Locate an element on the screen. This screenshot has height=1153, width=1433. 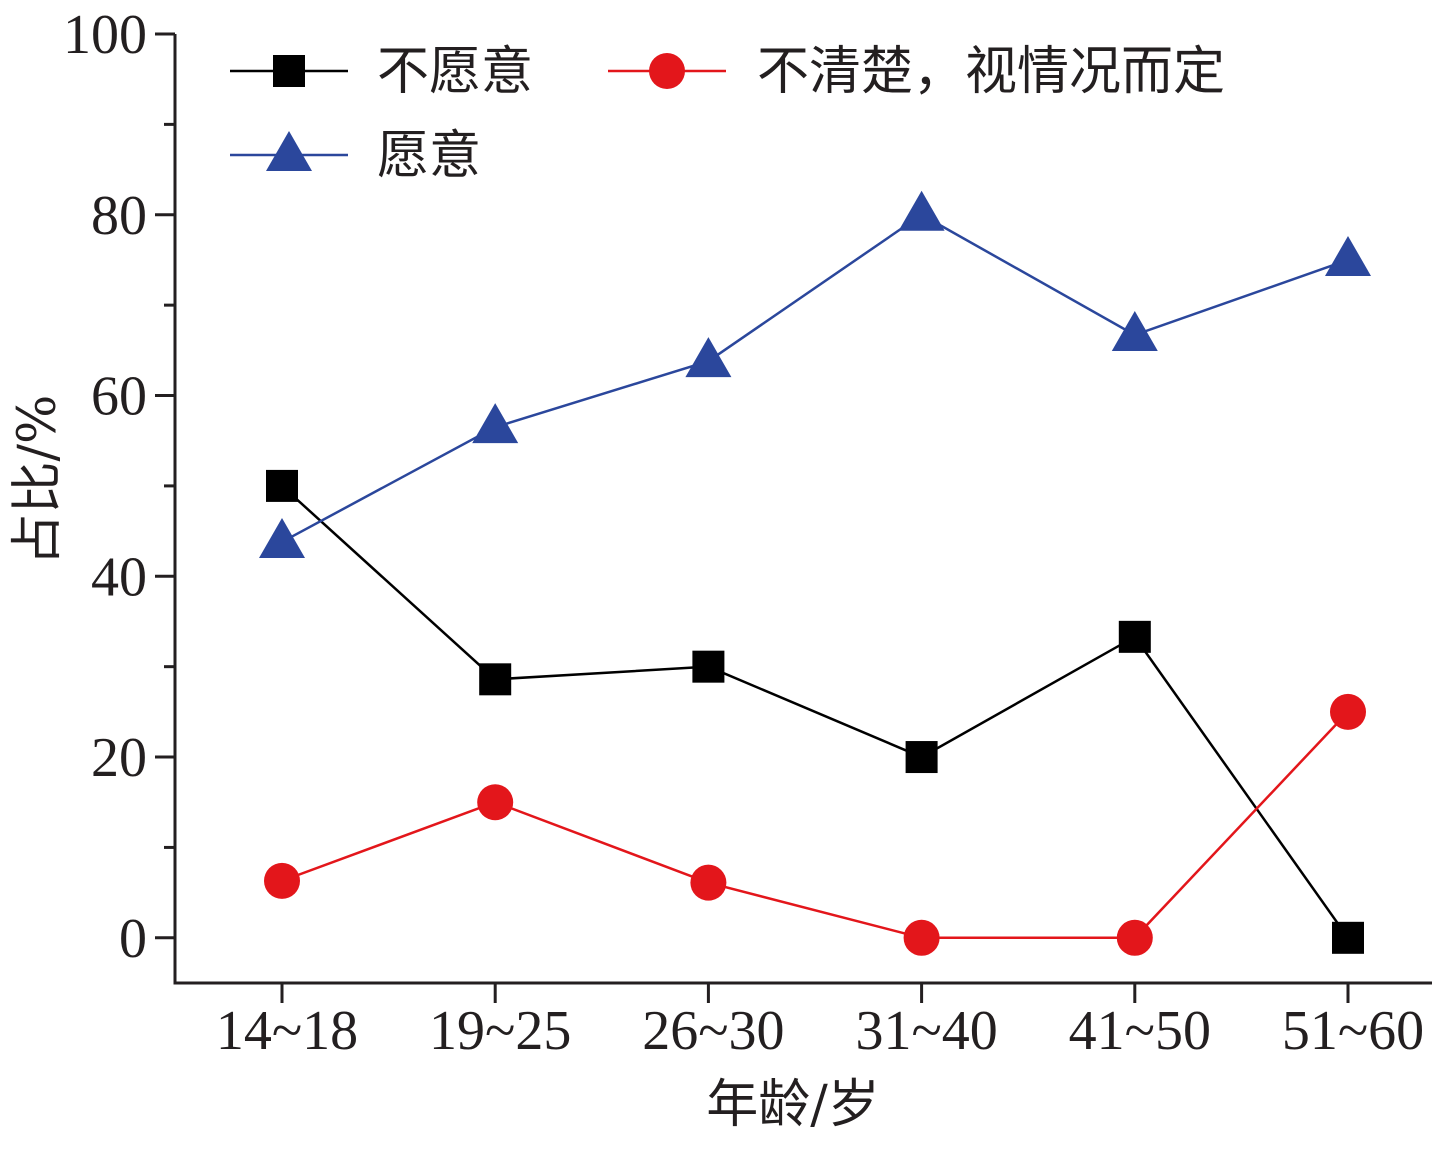
series-line is located at coordinates (815, 825).